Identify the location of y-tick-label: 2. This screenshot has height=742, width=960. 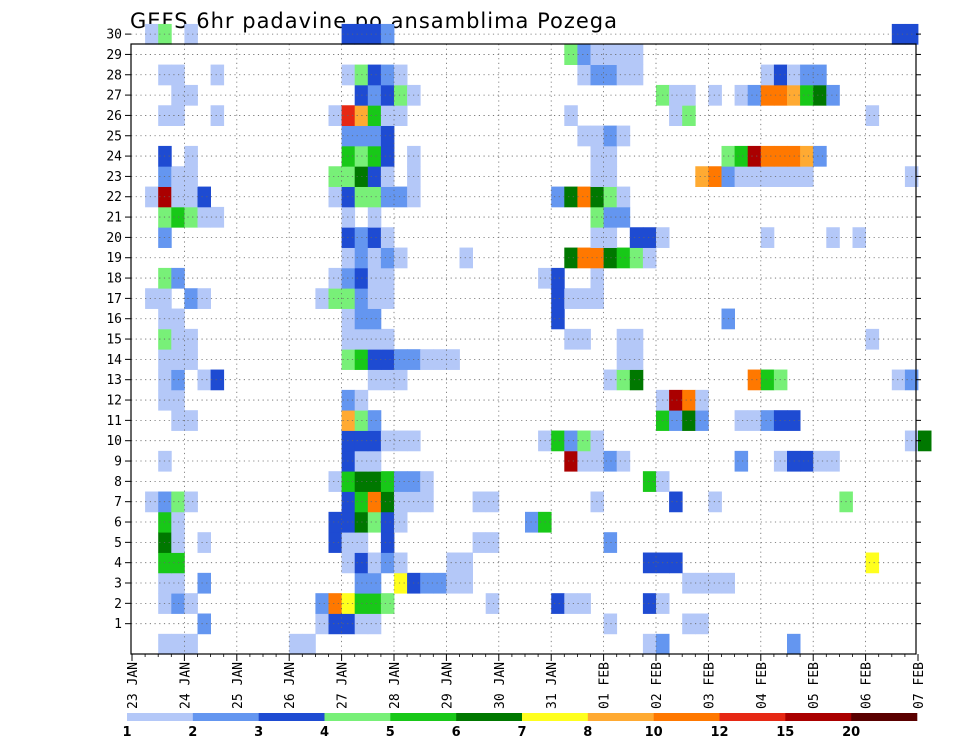
(118, 604).